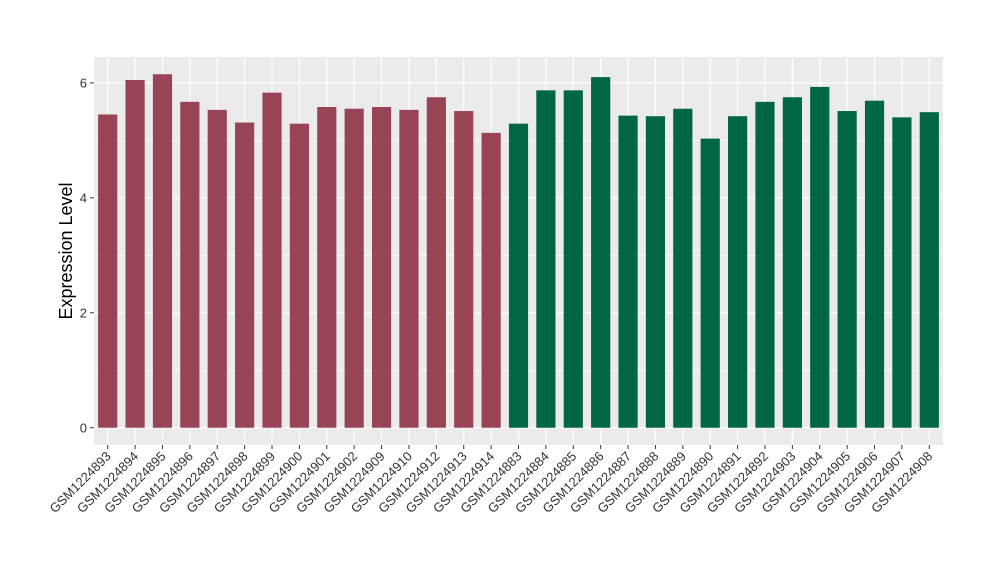 The height and width of the screenshot is (580, 1000). I want to click on y-tick-label: 0, so click(83, 427).